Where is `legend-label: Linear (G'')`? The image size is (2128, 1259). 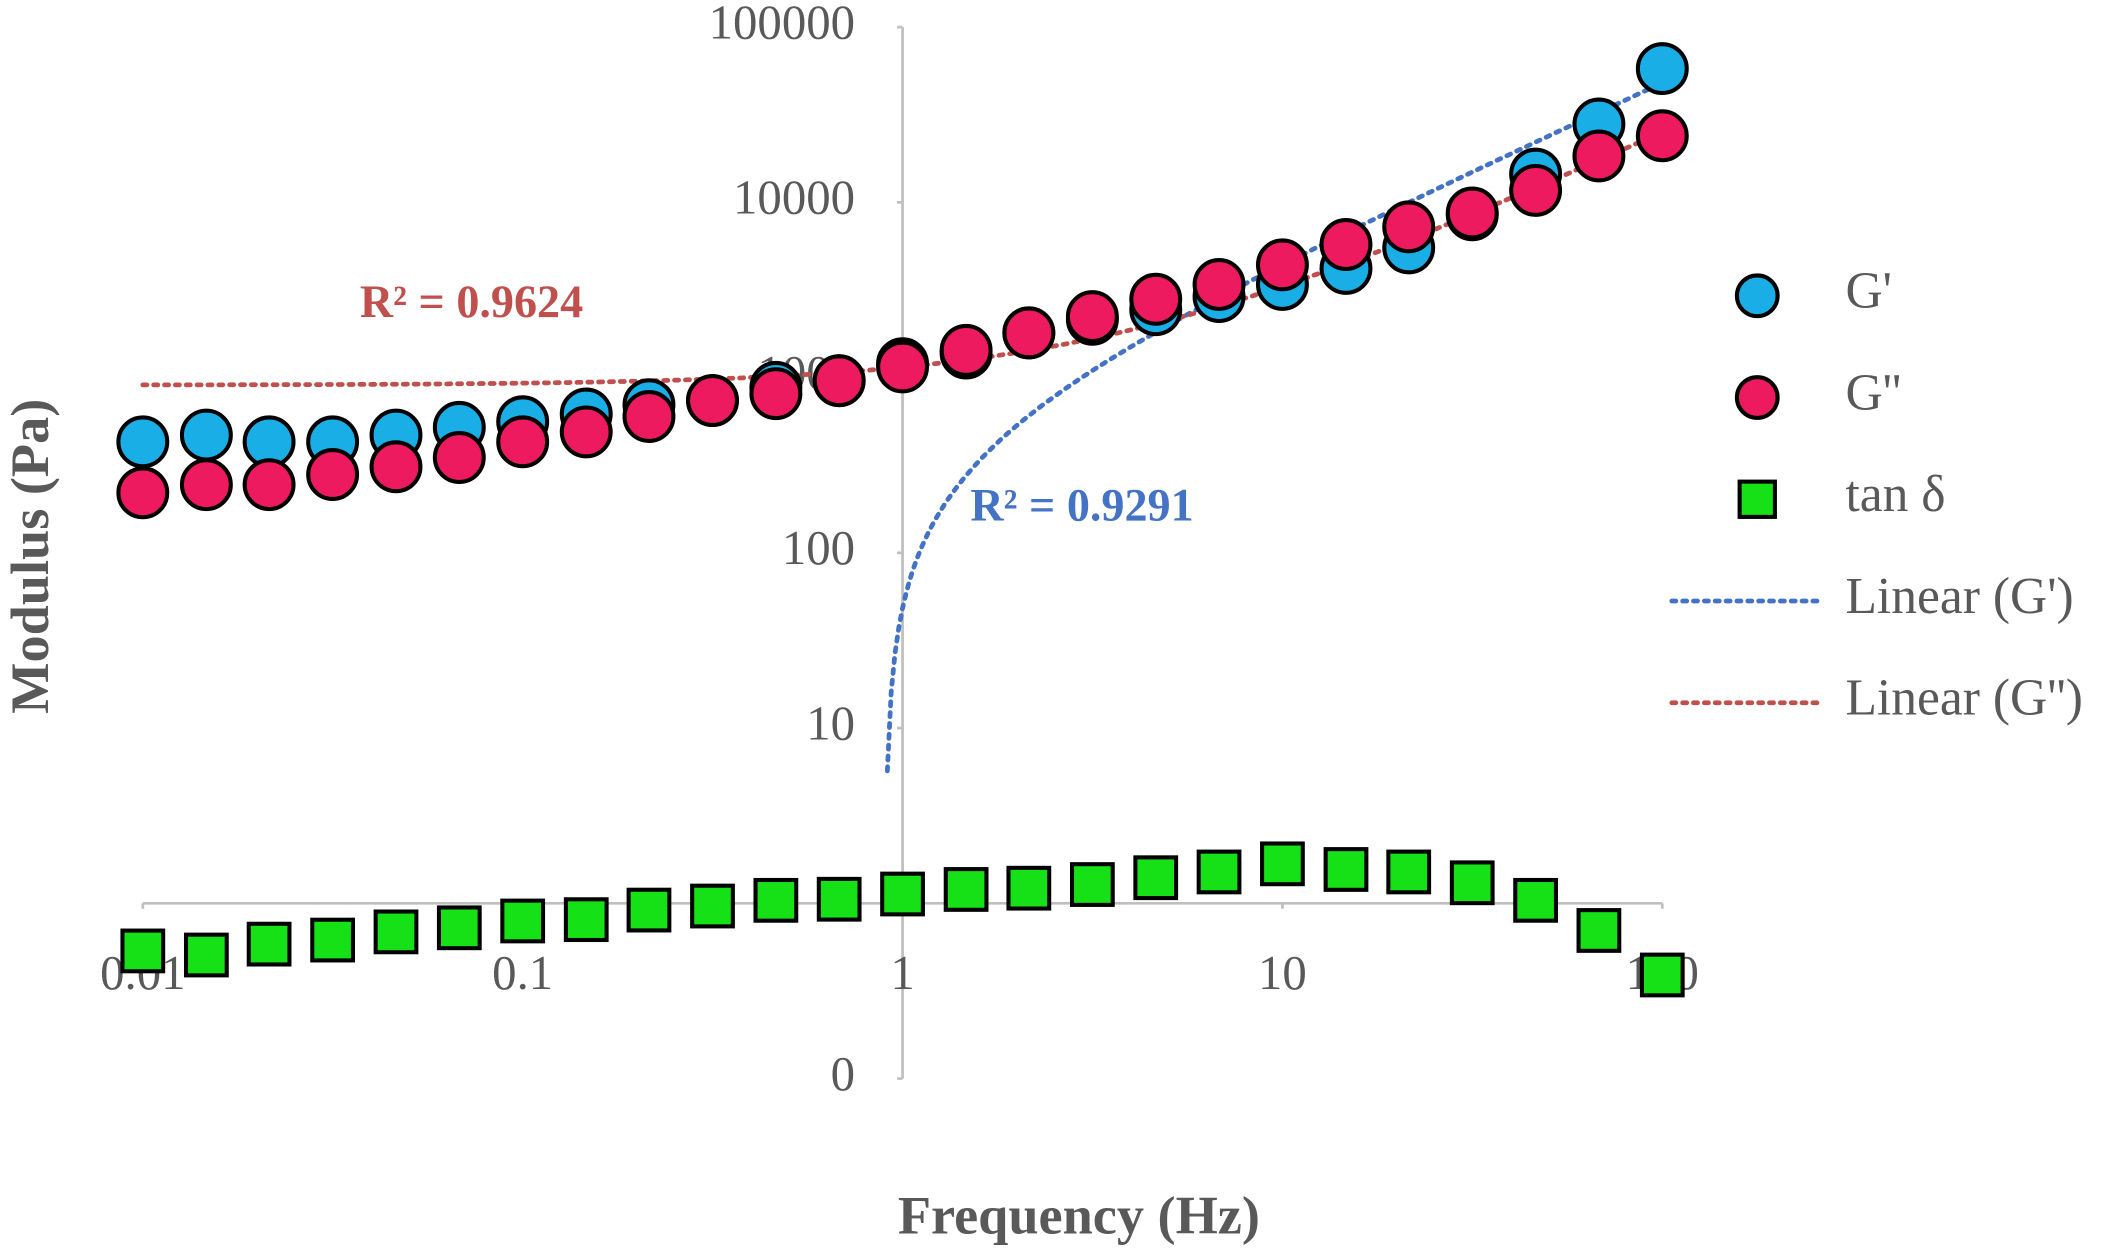 legend-label: Linear (G'') is located at coordinates (1964, 698).